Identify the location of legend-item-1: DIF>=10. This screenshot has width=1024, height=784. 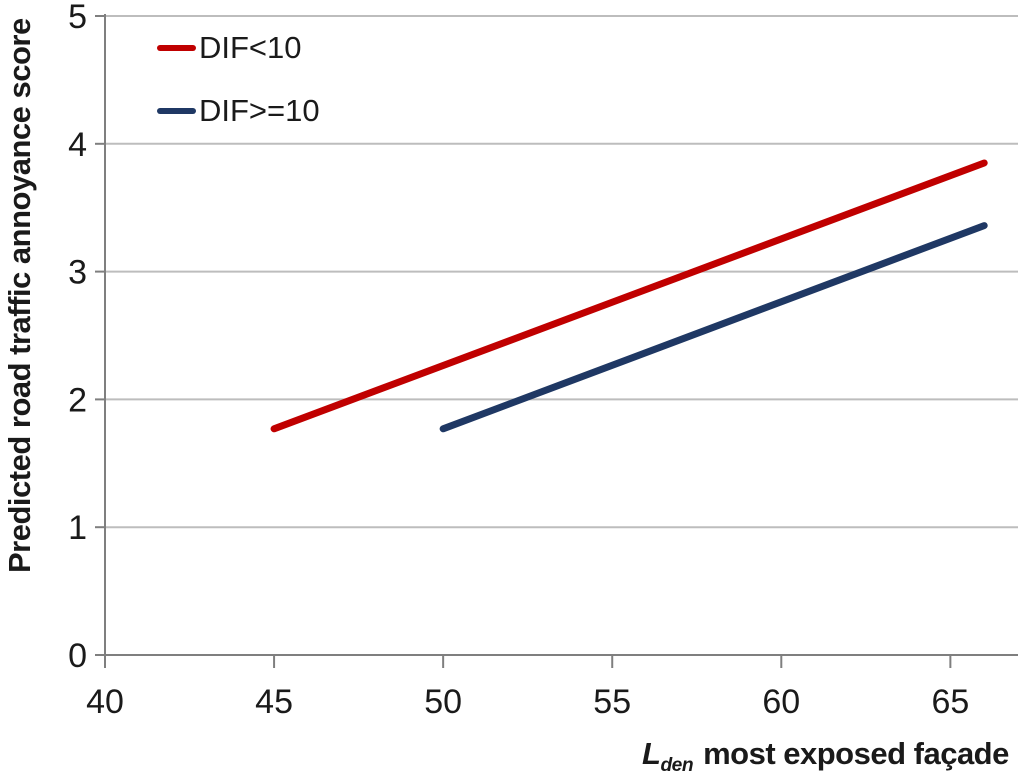
(238, 111).